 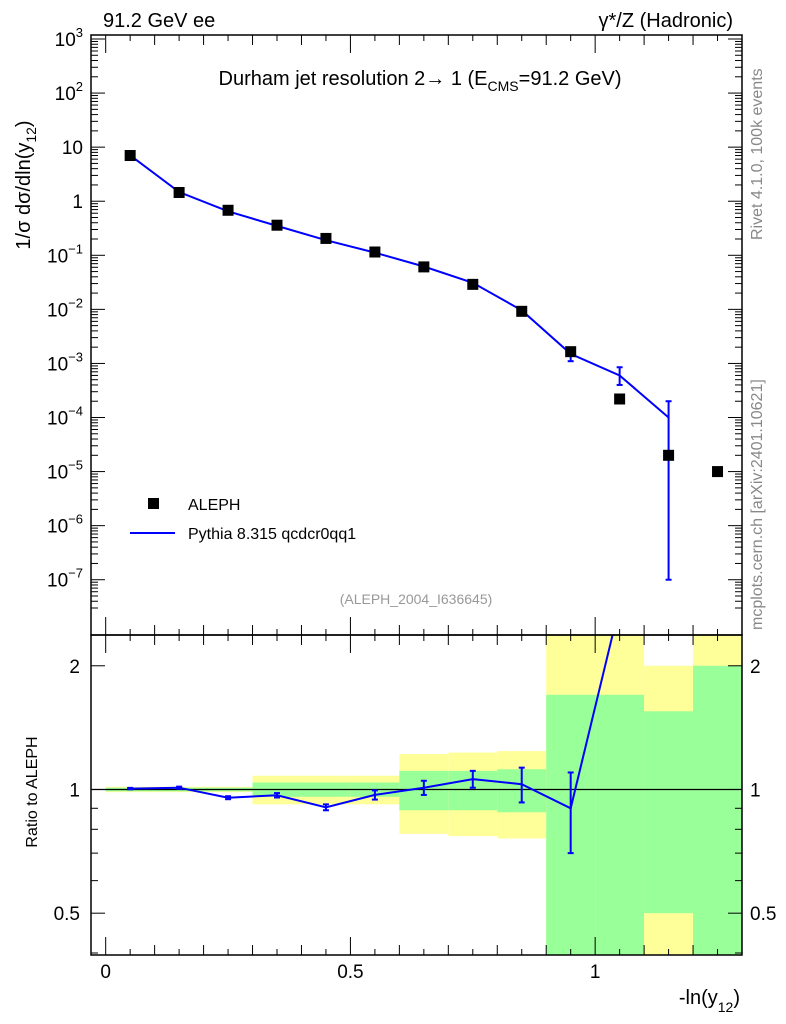 I want to click on ratio-curve, so click(x=370, y=744).